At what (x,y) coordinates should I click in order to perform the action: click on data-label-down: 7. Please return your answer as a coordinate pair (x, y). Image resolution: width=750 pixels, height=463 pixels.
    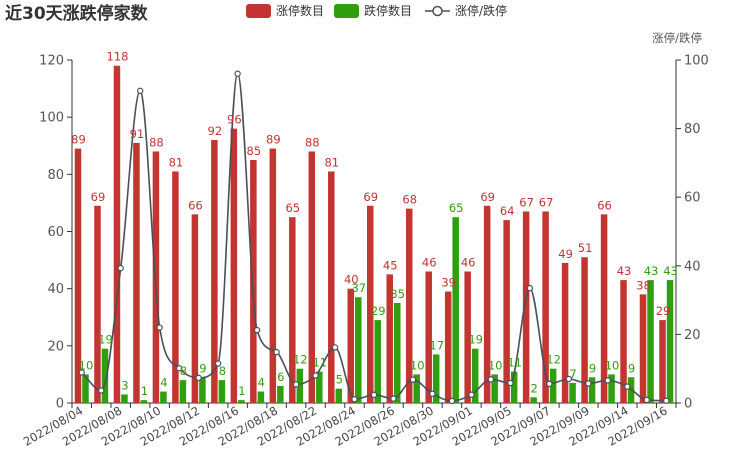
    Looking at the image, I should click on (572, 374).